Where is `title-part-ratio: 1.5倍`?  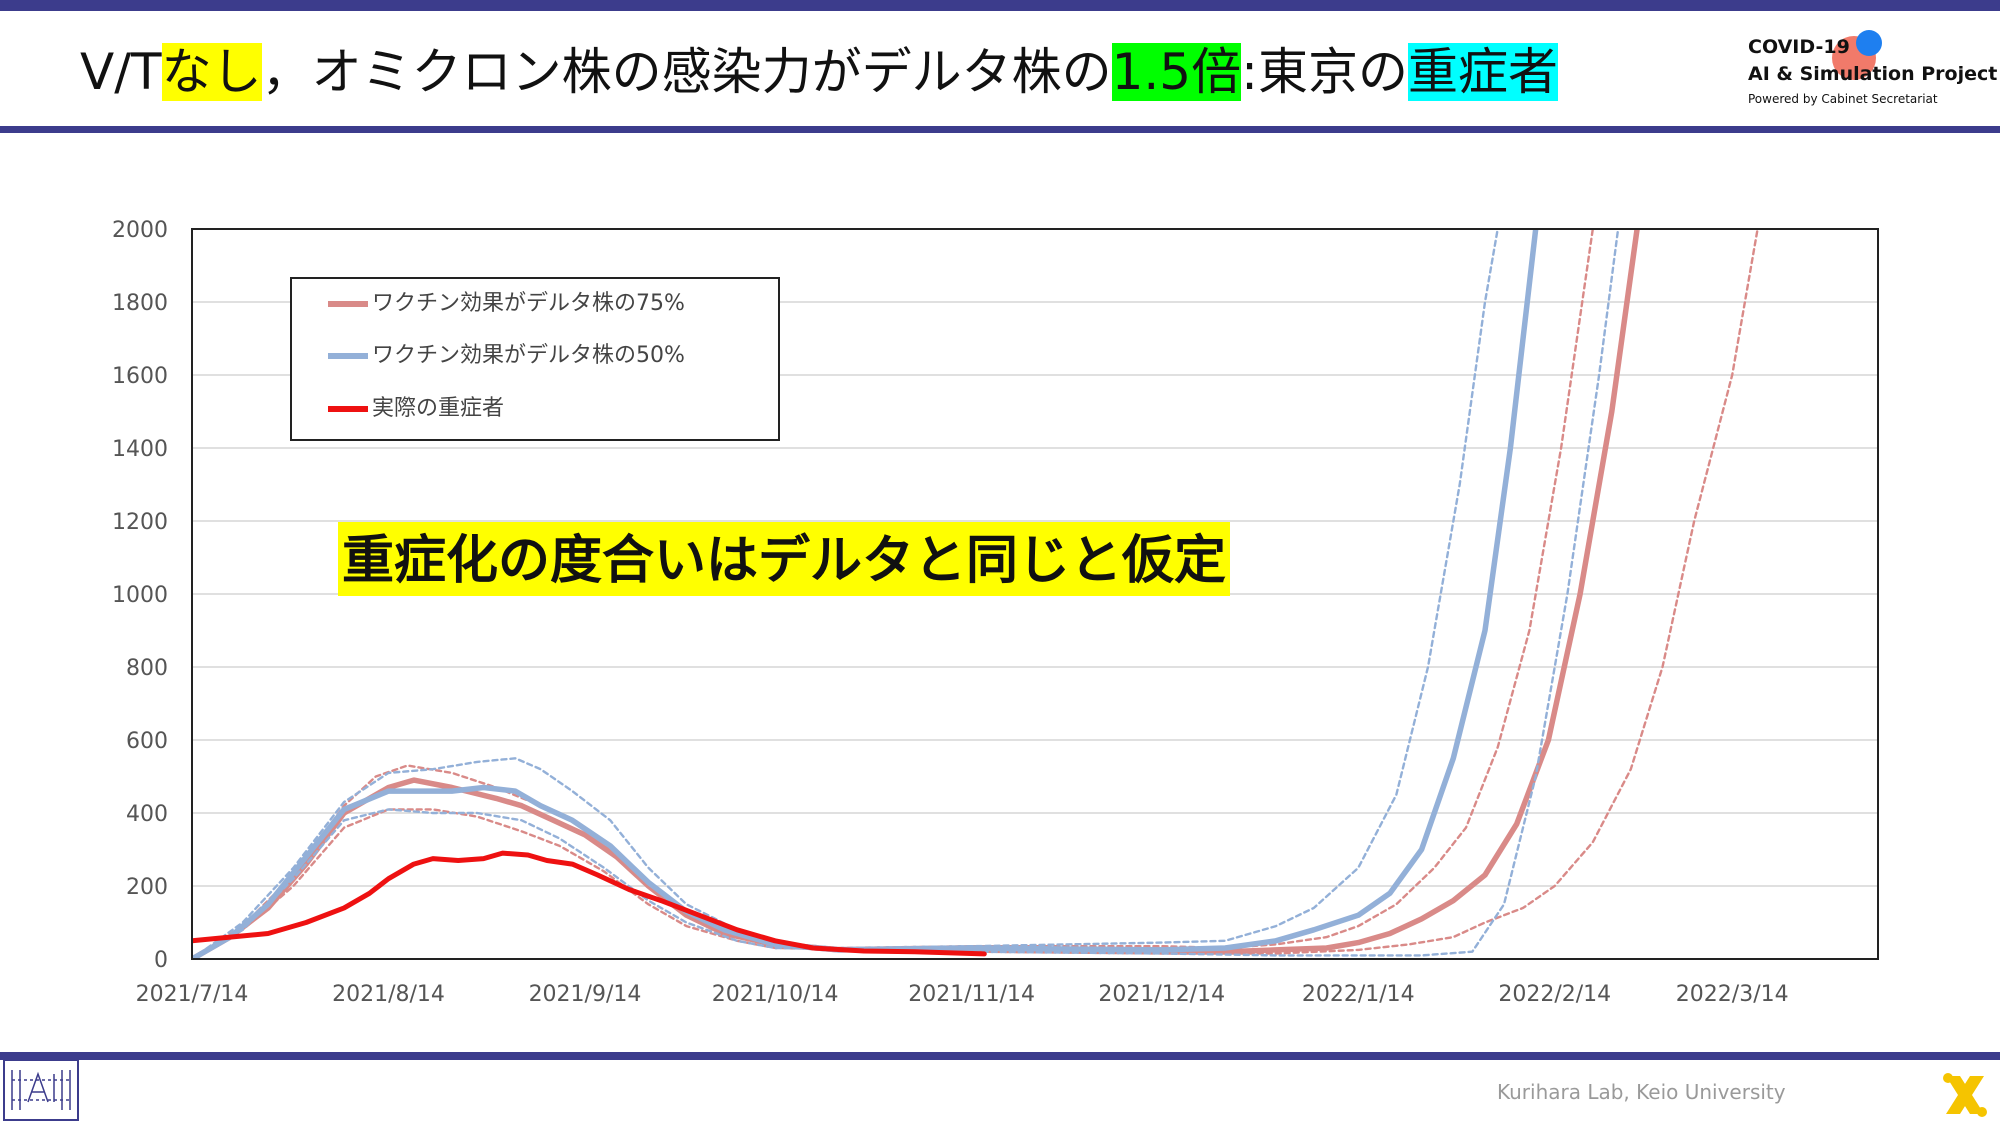 title-part-ratio: 1.5倍 is located at coordinates (1176, 72).